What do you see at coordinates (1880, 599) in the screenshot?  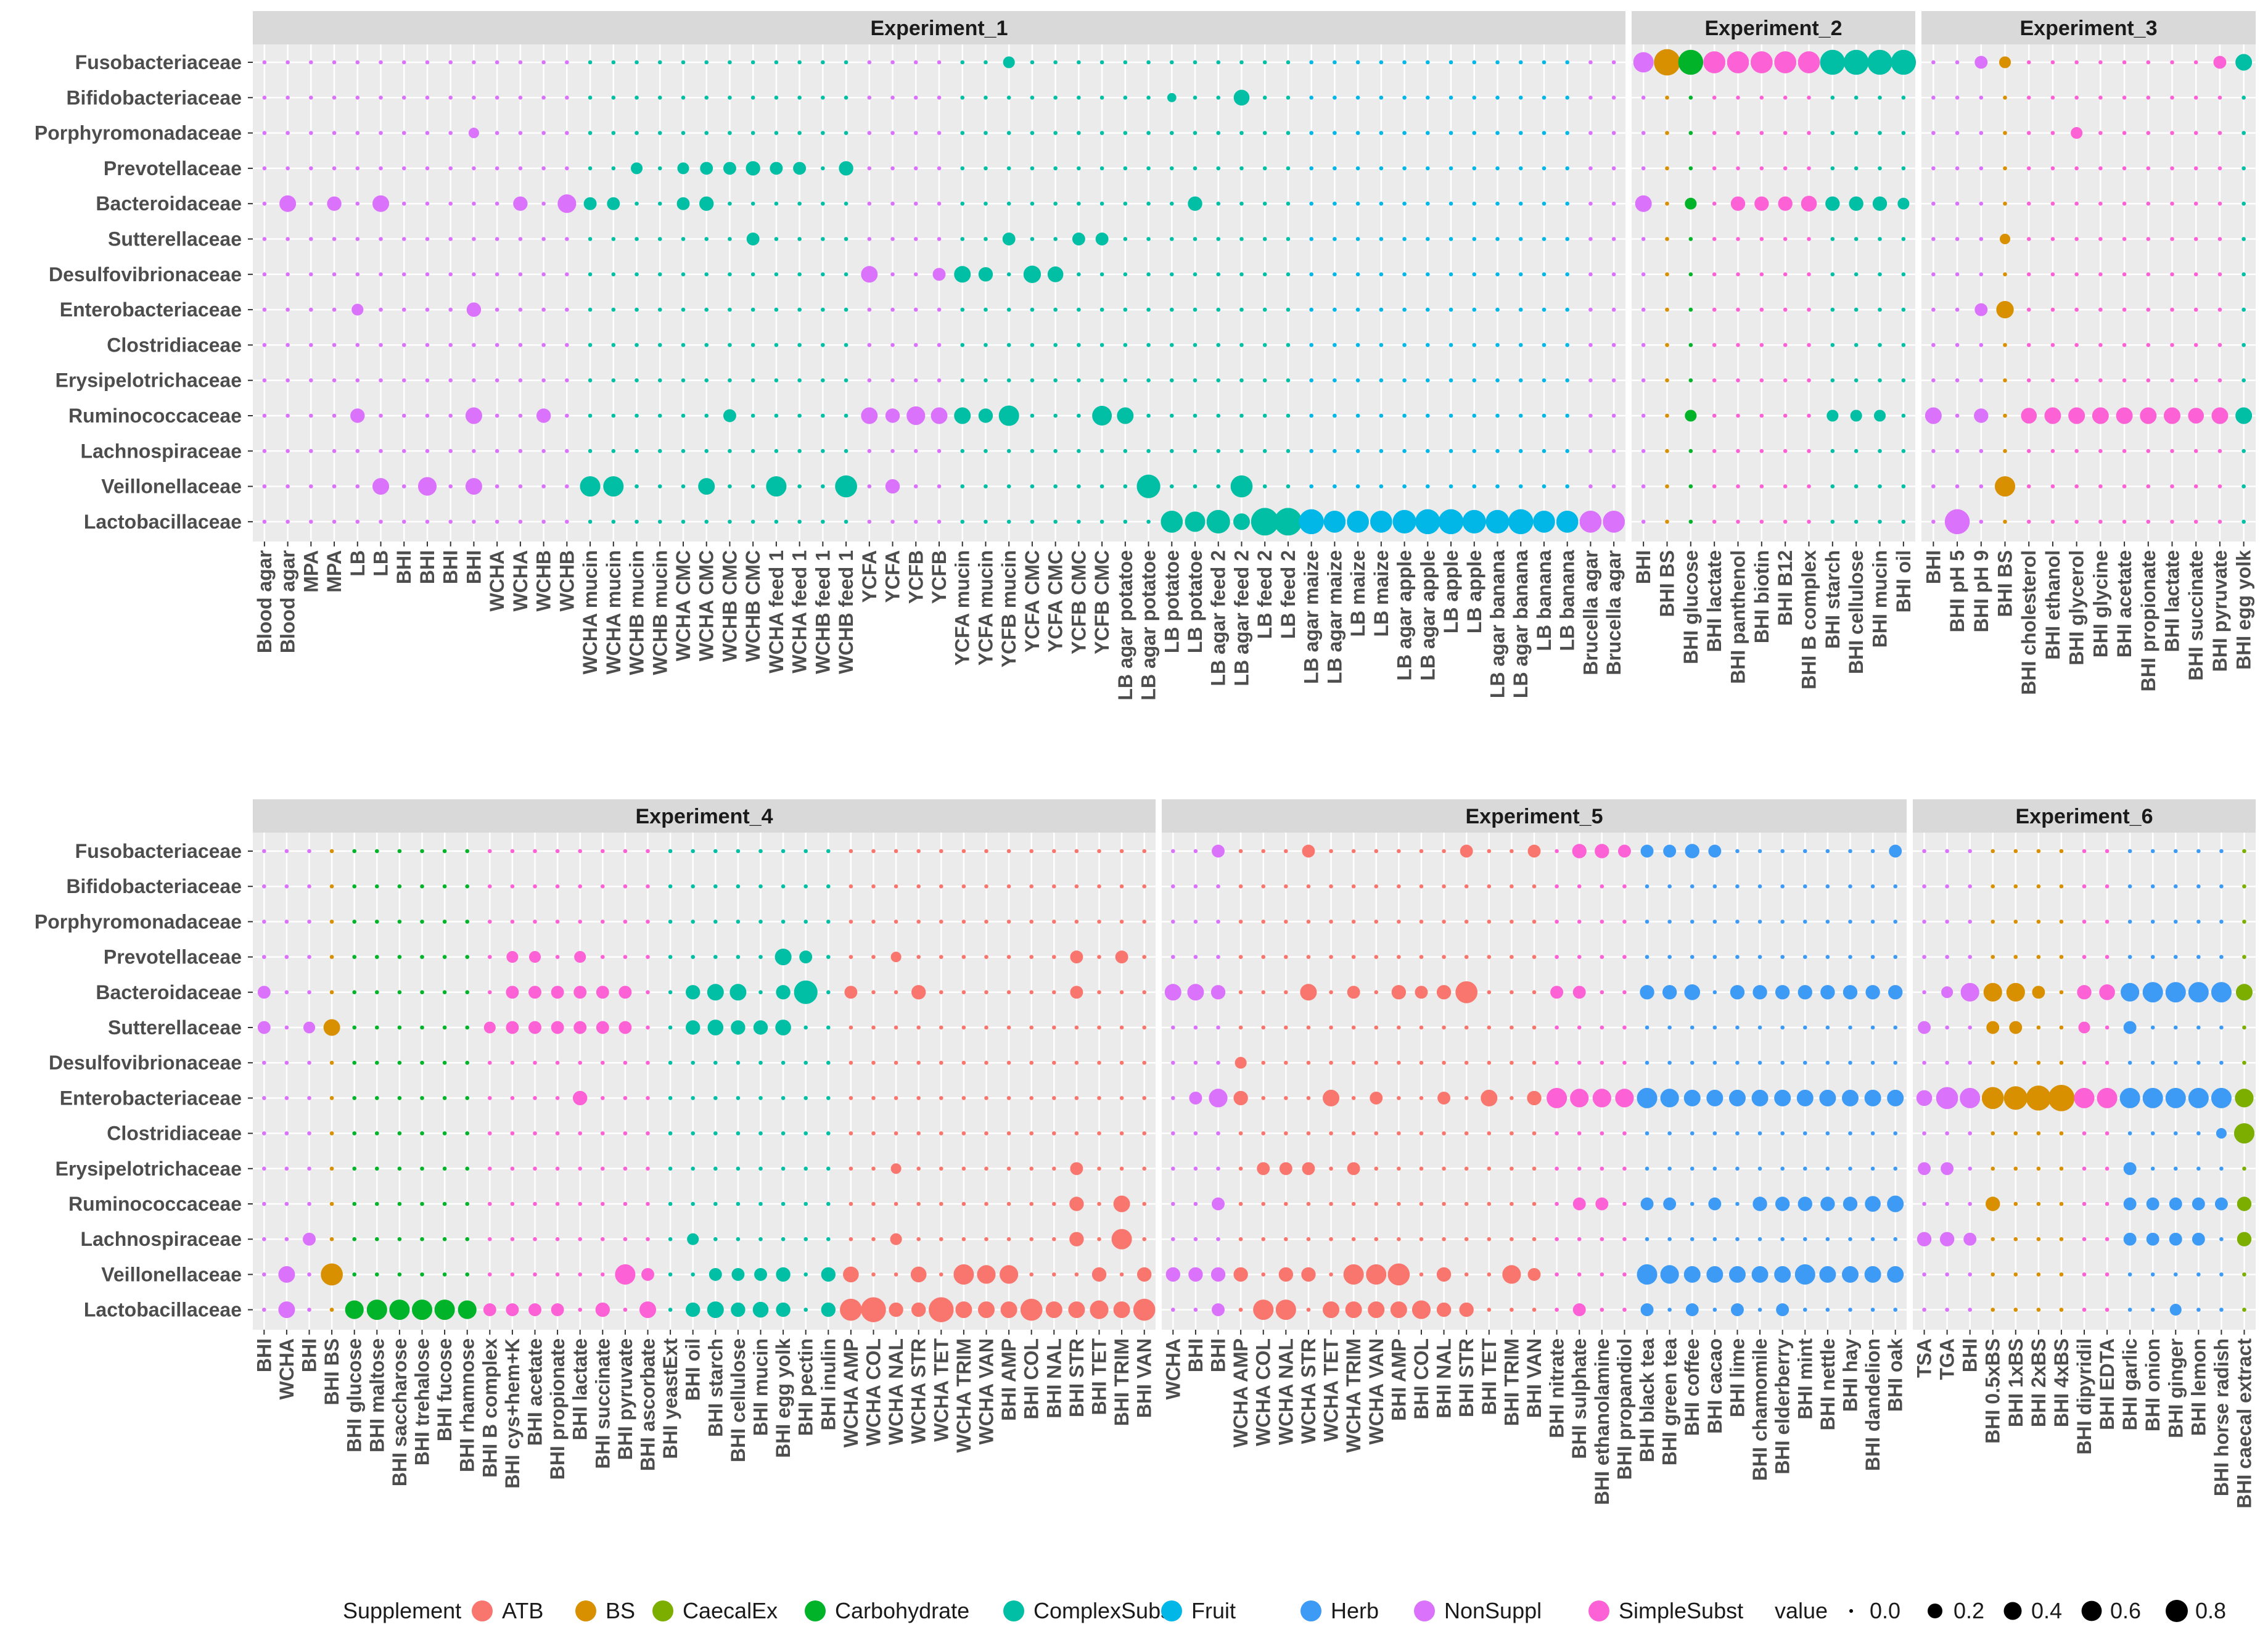 I see `x-tick-label: BHI mucin` at bounding box center [1880, 599].